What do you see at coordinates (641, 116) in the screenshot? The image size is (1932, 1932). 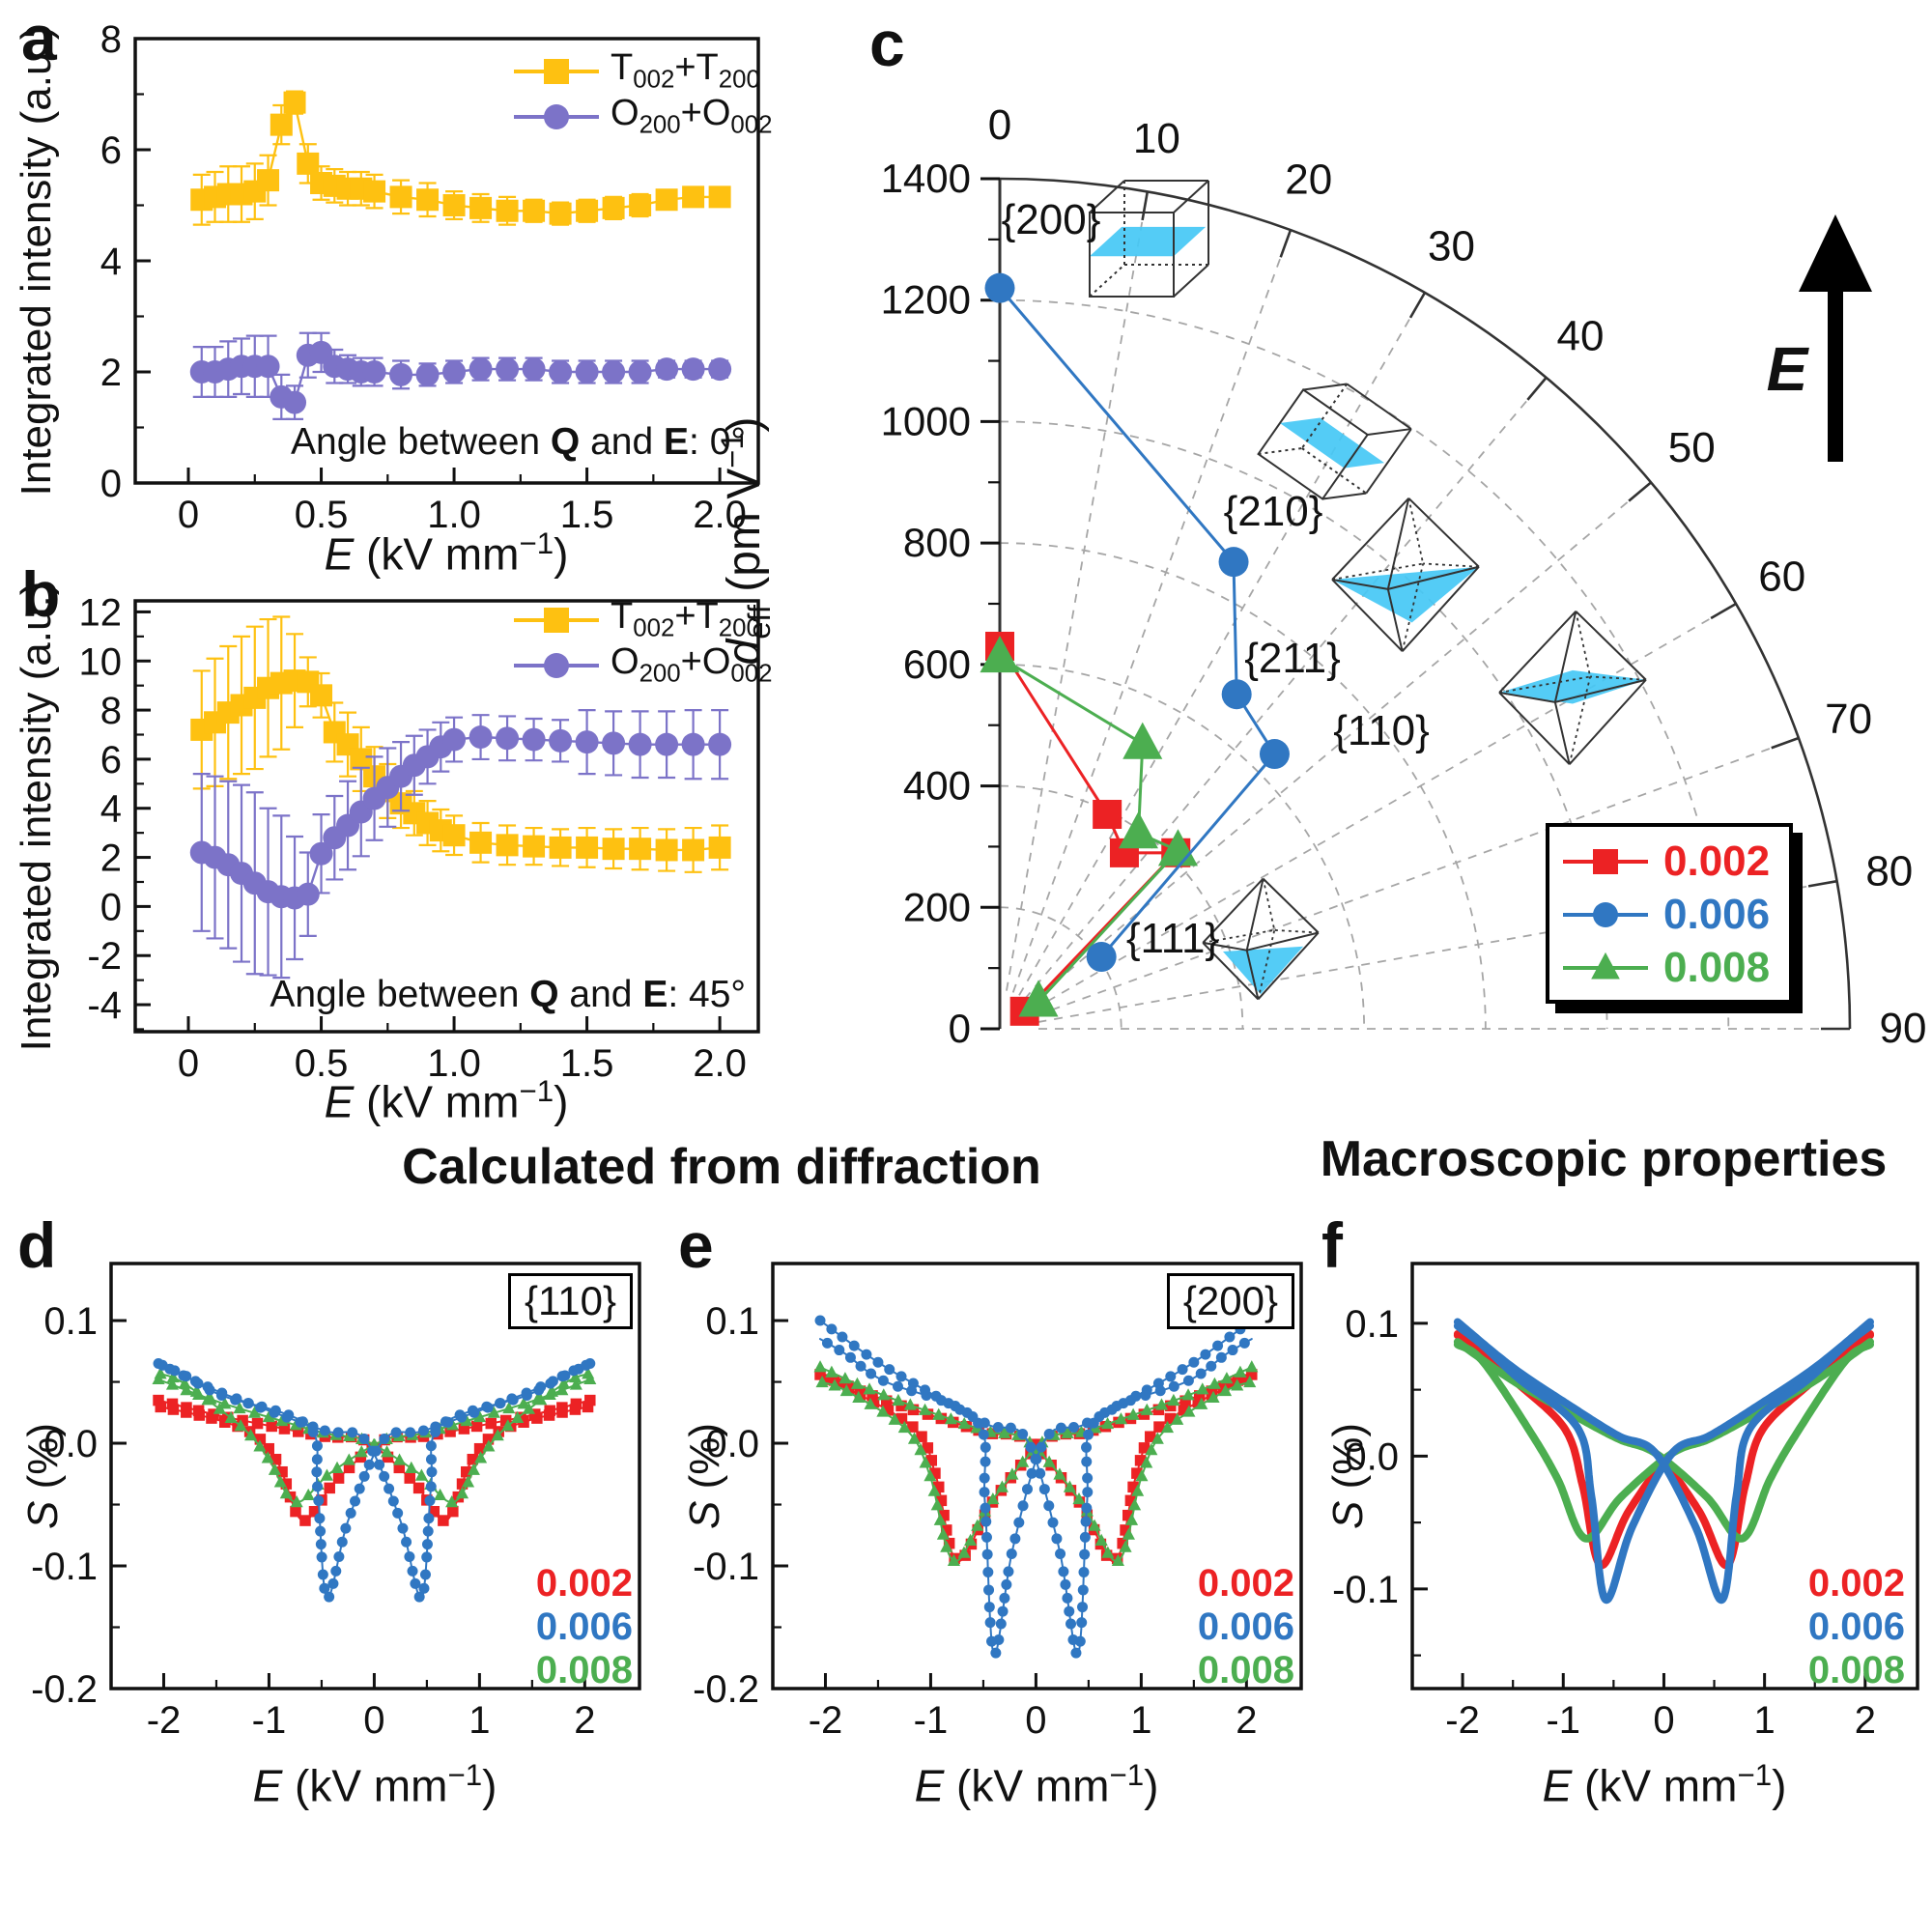 I see `legend-item: O200+O002` at bounding box center [641, 116].